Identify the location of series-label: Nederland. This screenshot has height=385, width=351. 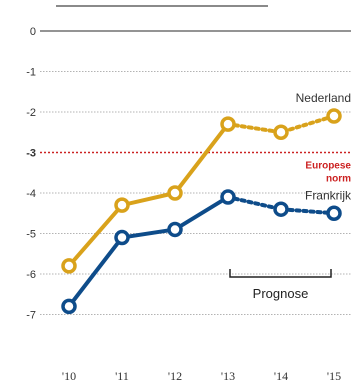
(323, 98).